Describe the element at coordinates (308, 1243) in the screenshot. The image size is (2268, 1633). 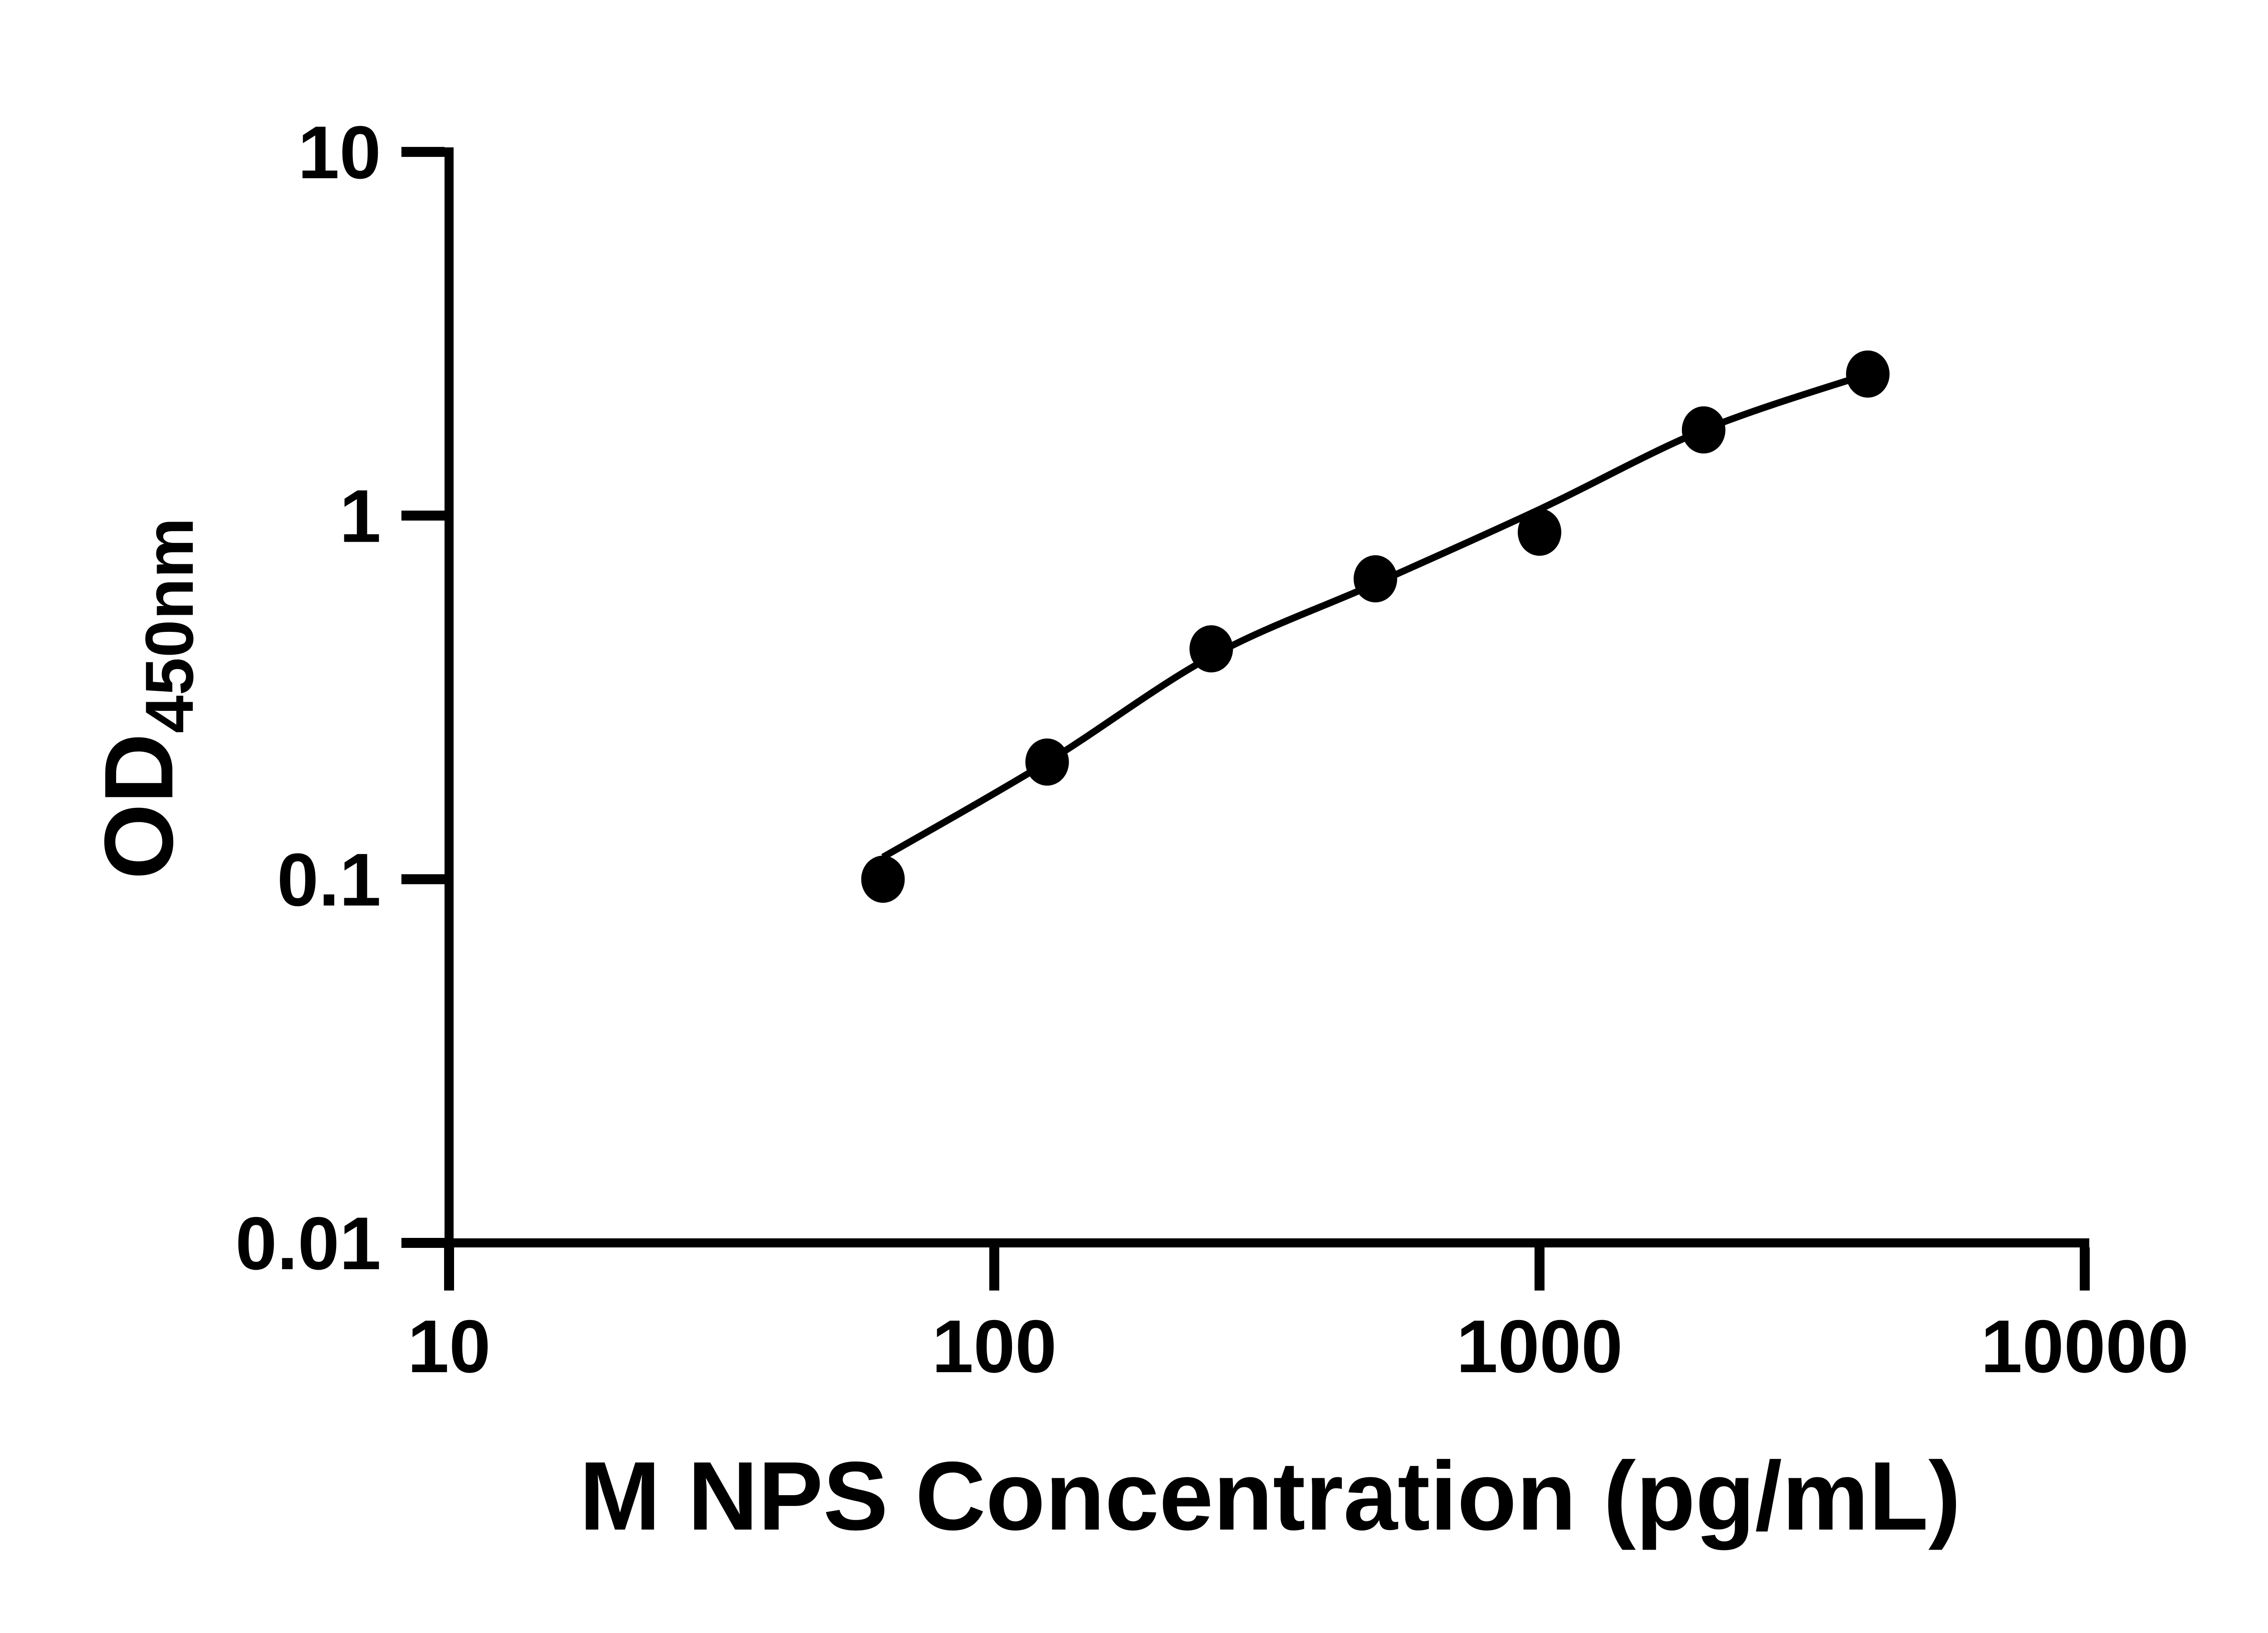
I see `y-tick-label: 0.01` at that location.